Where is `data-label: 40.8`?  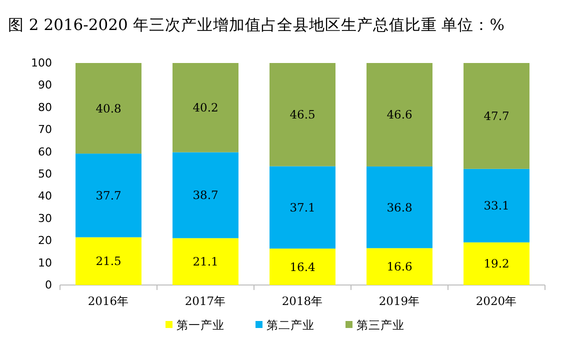
data-label: 40.8 is located at coordinates (109, 108).